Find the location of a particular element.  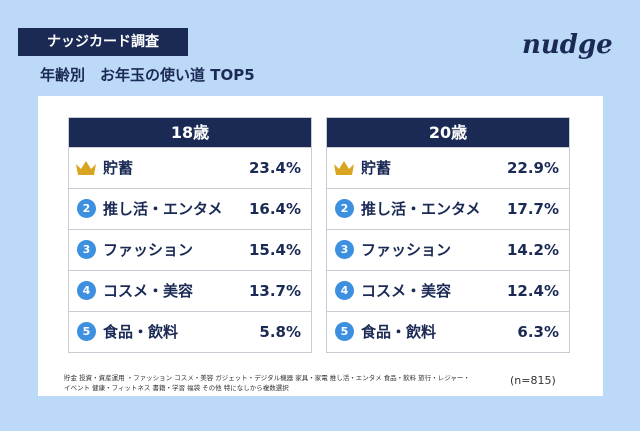

item-value: 13.7% is located at coordinates (274, 291).